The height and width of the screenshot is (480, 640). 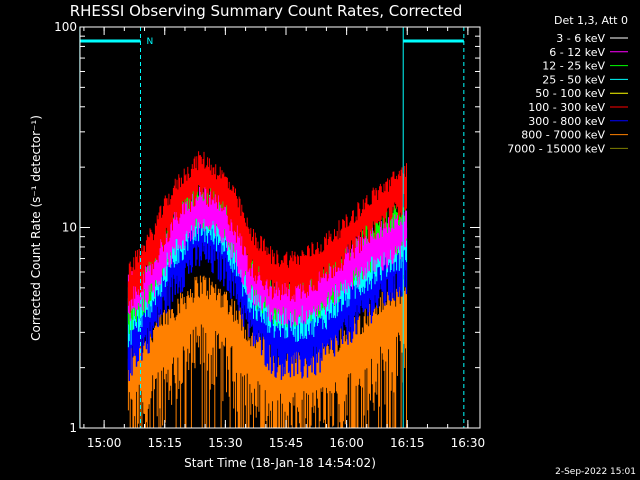 I want to click on y-axis-label: Corrected Count Rate (s⁻¹ detector⁻¹), so click(x=36, y=228).